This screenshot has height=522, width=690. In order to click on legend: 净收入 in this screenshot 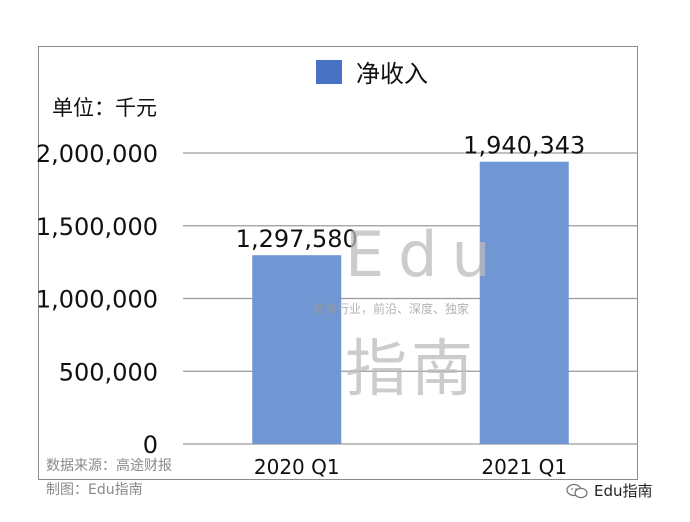, I will do `click(372, 71)`.